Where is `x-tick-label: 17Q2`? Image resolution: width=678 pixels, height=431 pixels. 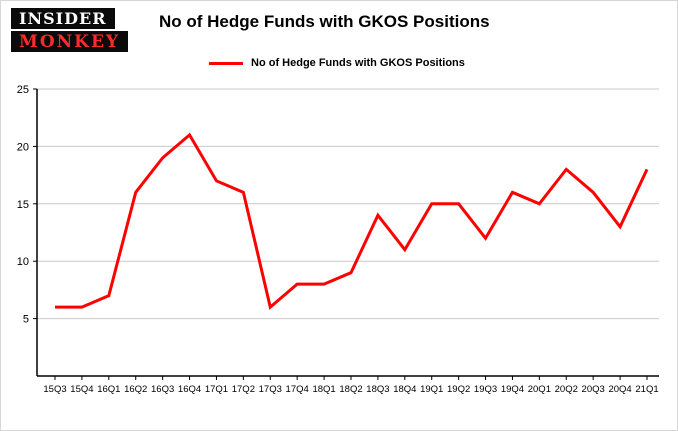
x-tick-label: 17Q2 is located at coordinates (243, 389).